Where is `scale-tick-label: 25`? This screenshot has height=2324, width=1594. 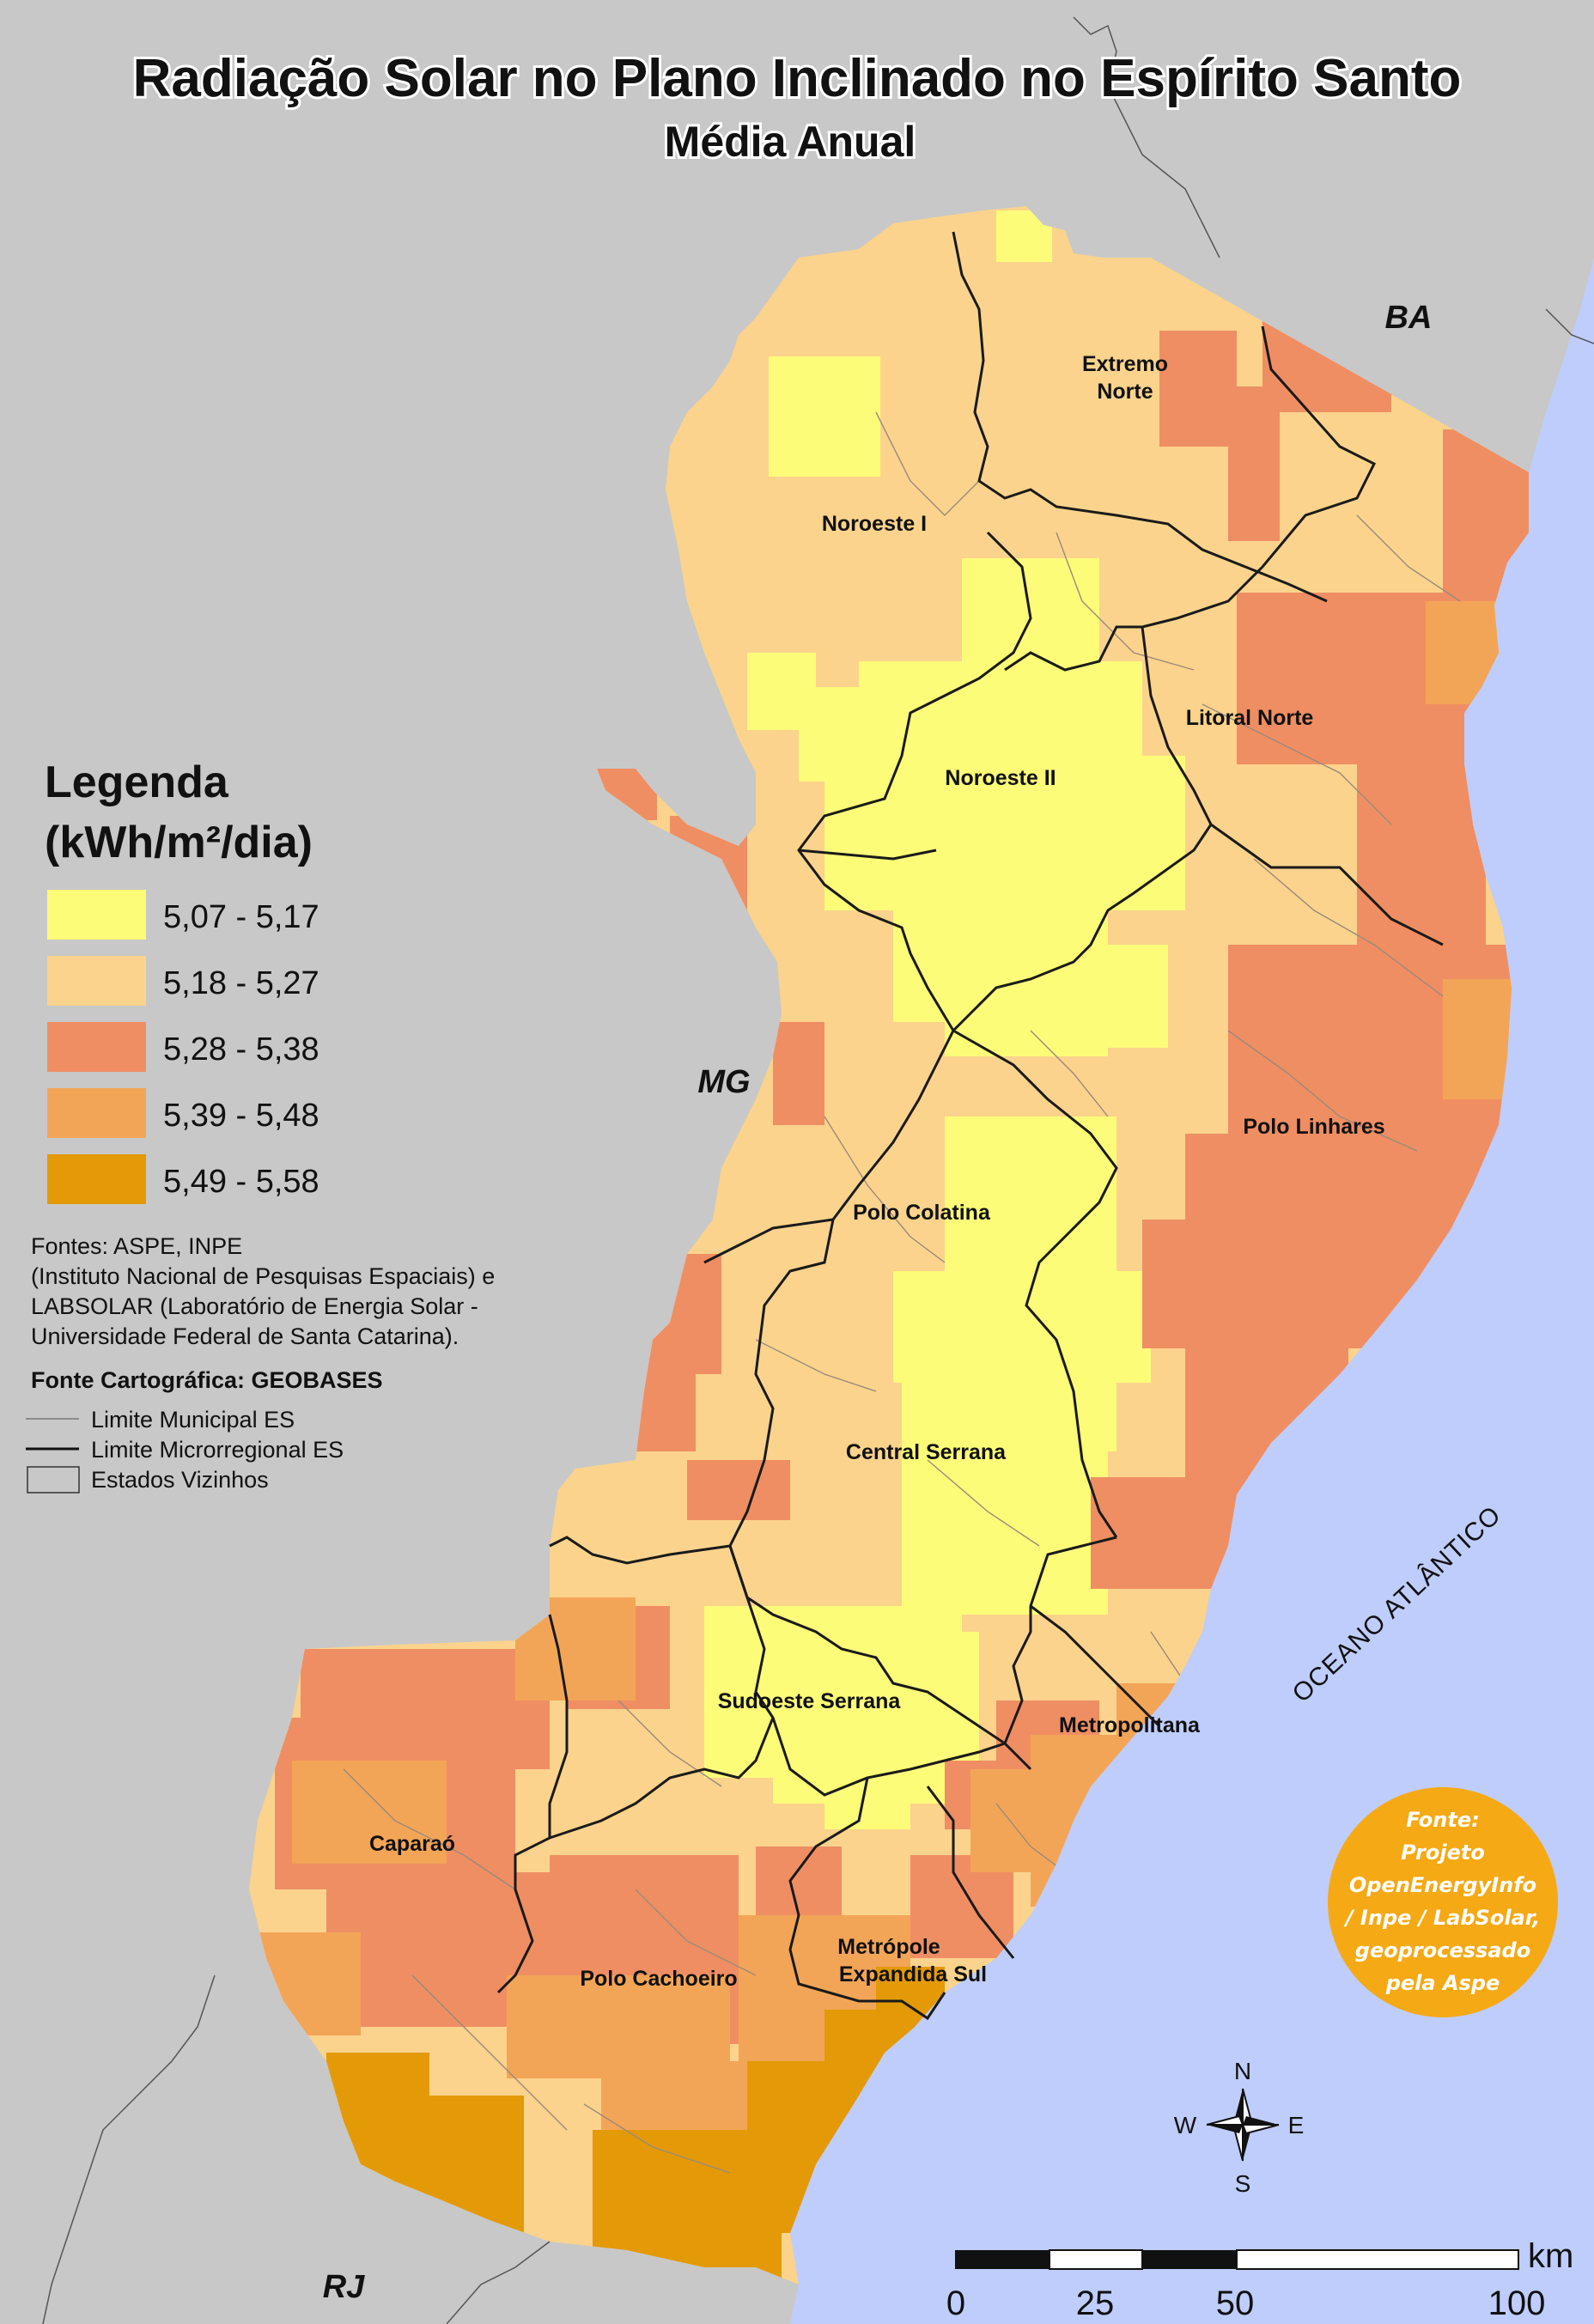 scale-tick-label: 25 is located at coordinates (1095, 2303).